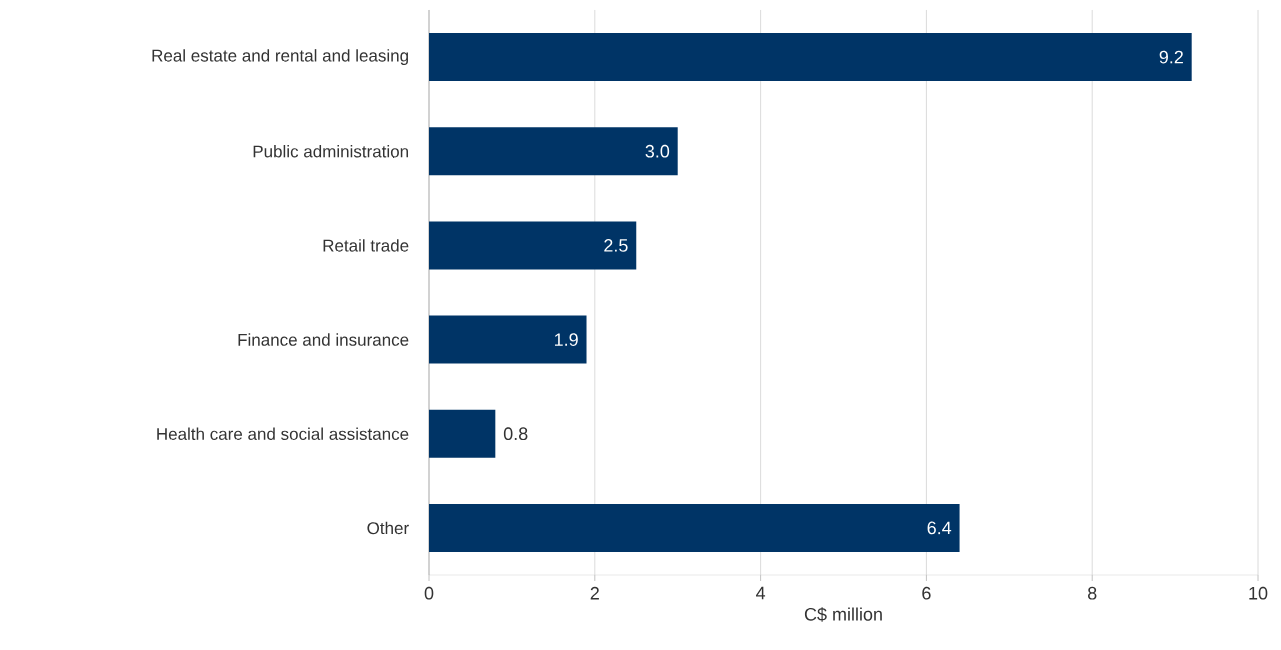  Describe the element at coordinates (283, 433) in the screenshot. I see `y-tick-label: Health care and social assistance` at that location.